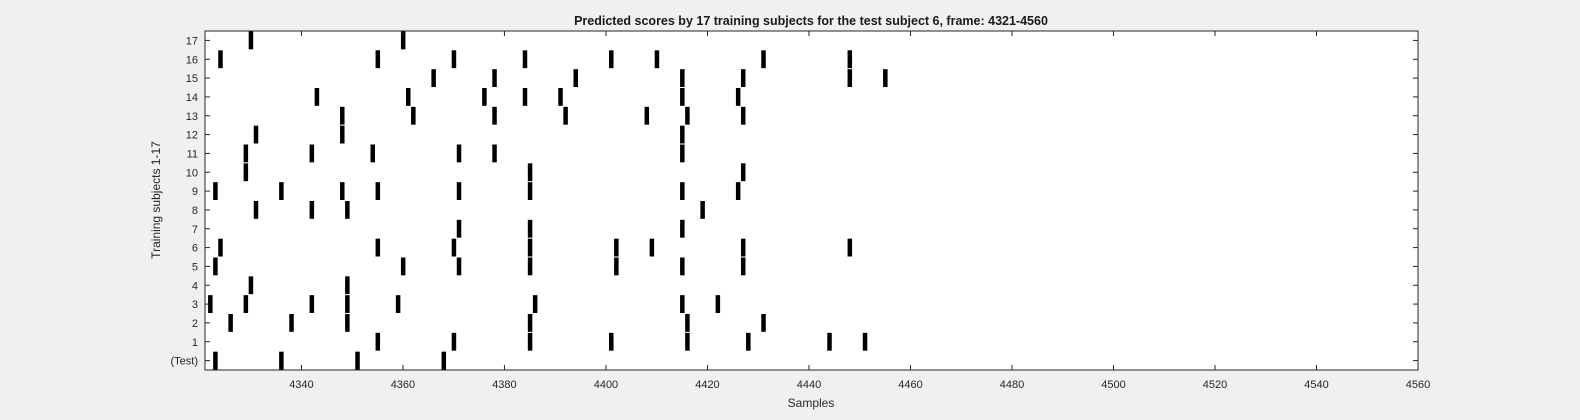 This screenshot has height=420, width=1580. I want to click on y-tick-label: 4, so click(195, 286).